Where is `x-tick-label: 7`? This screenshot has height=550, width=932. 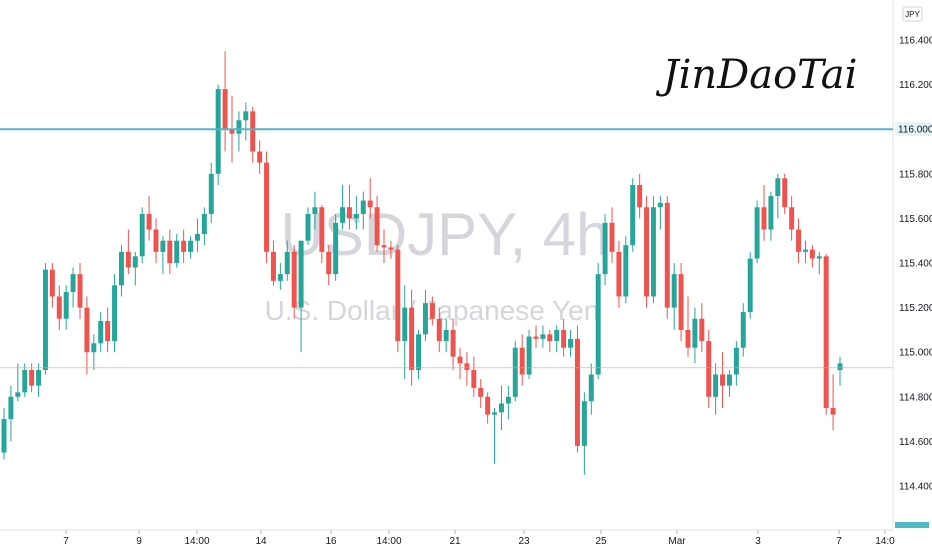 x-tick-label: 7 is located at coordinates (839, 541).